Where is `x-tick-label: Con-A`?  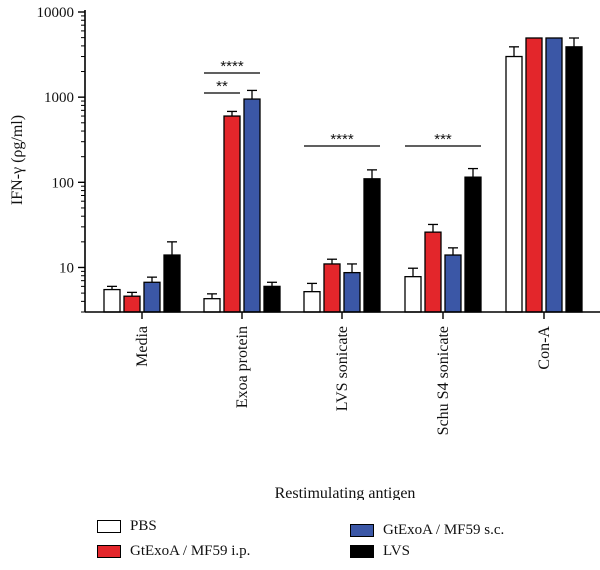
x-tick-label: Con-A is located at coordinates (544, 348).